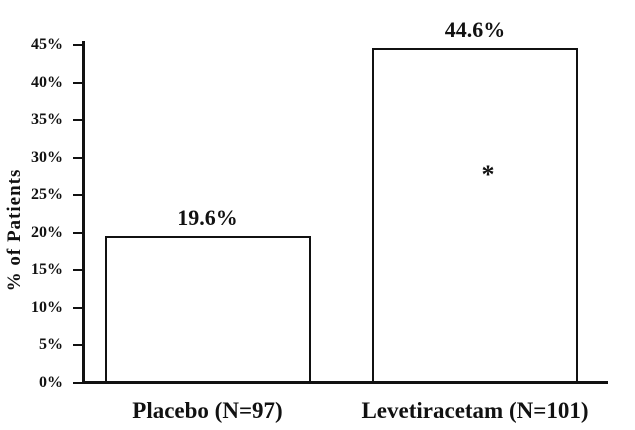 Image resolution: width=635 pixels, height=430 pixels. I want to click on y-tick-label: 10%, so click(47, 307).